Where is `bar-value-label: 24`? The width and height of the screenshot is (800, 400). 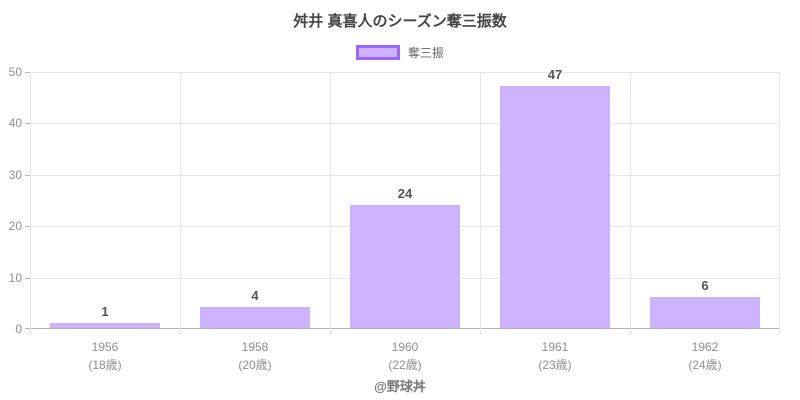
bar-value-label: 24 is located at coordinates (405, 193).